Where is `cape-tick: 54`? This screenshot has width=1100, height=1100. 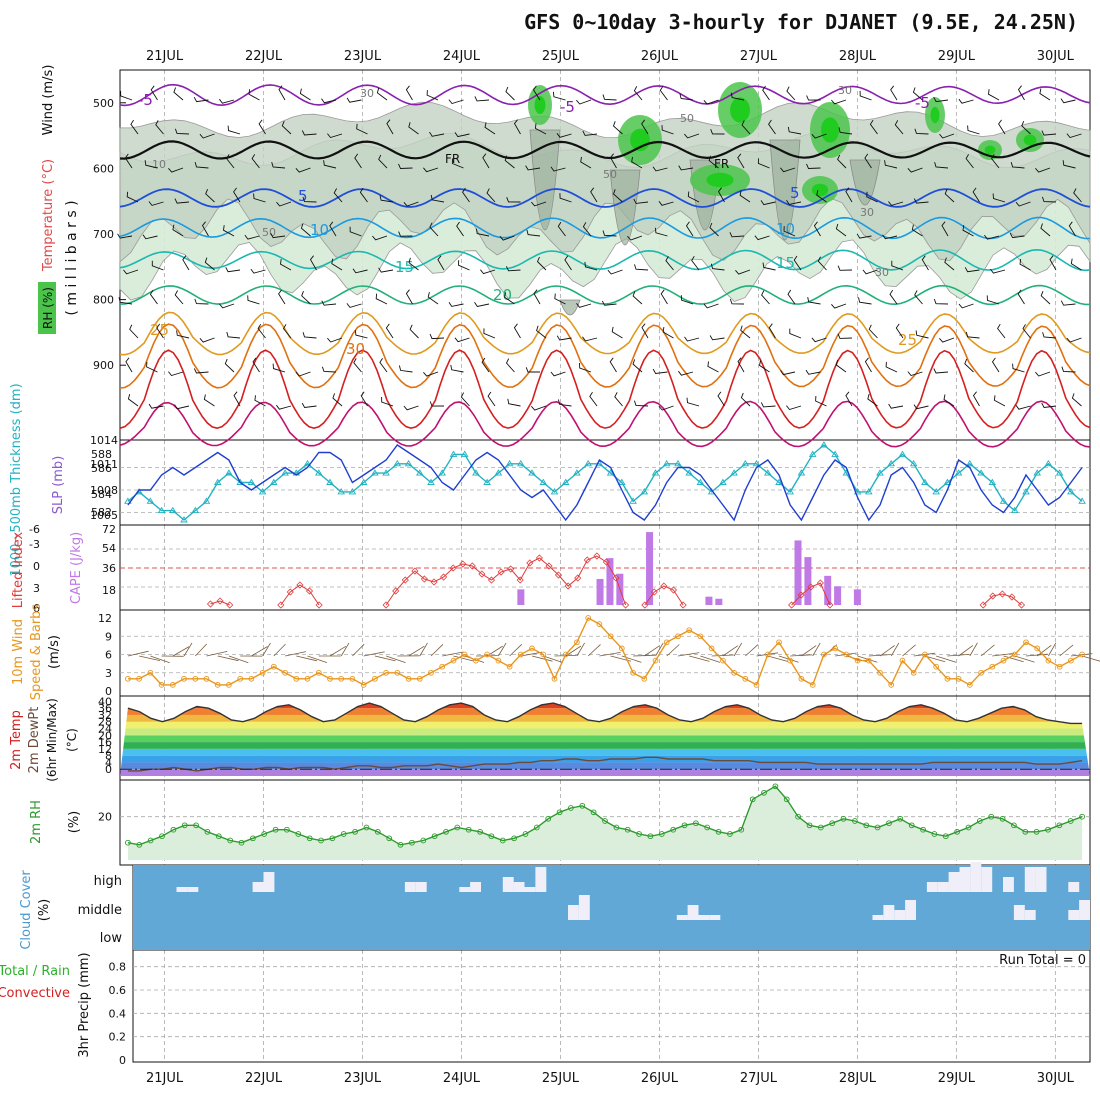 cape-tick: 54 is located at coordinates (109, 548).